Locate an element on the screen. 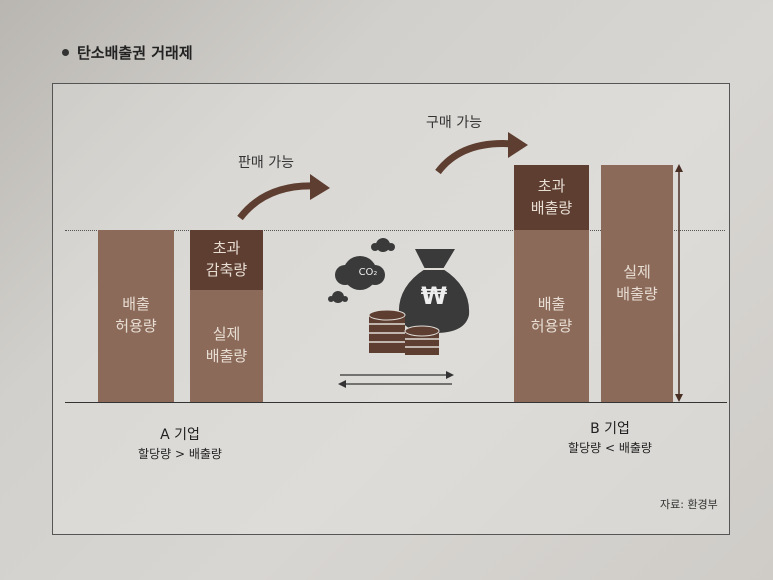 Image resolution: width=773 pixels, height=580 pixels. company-a-label: A 기업 is located at coordinates (180, 435).